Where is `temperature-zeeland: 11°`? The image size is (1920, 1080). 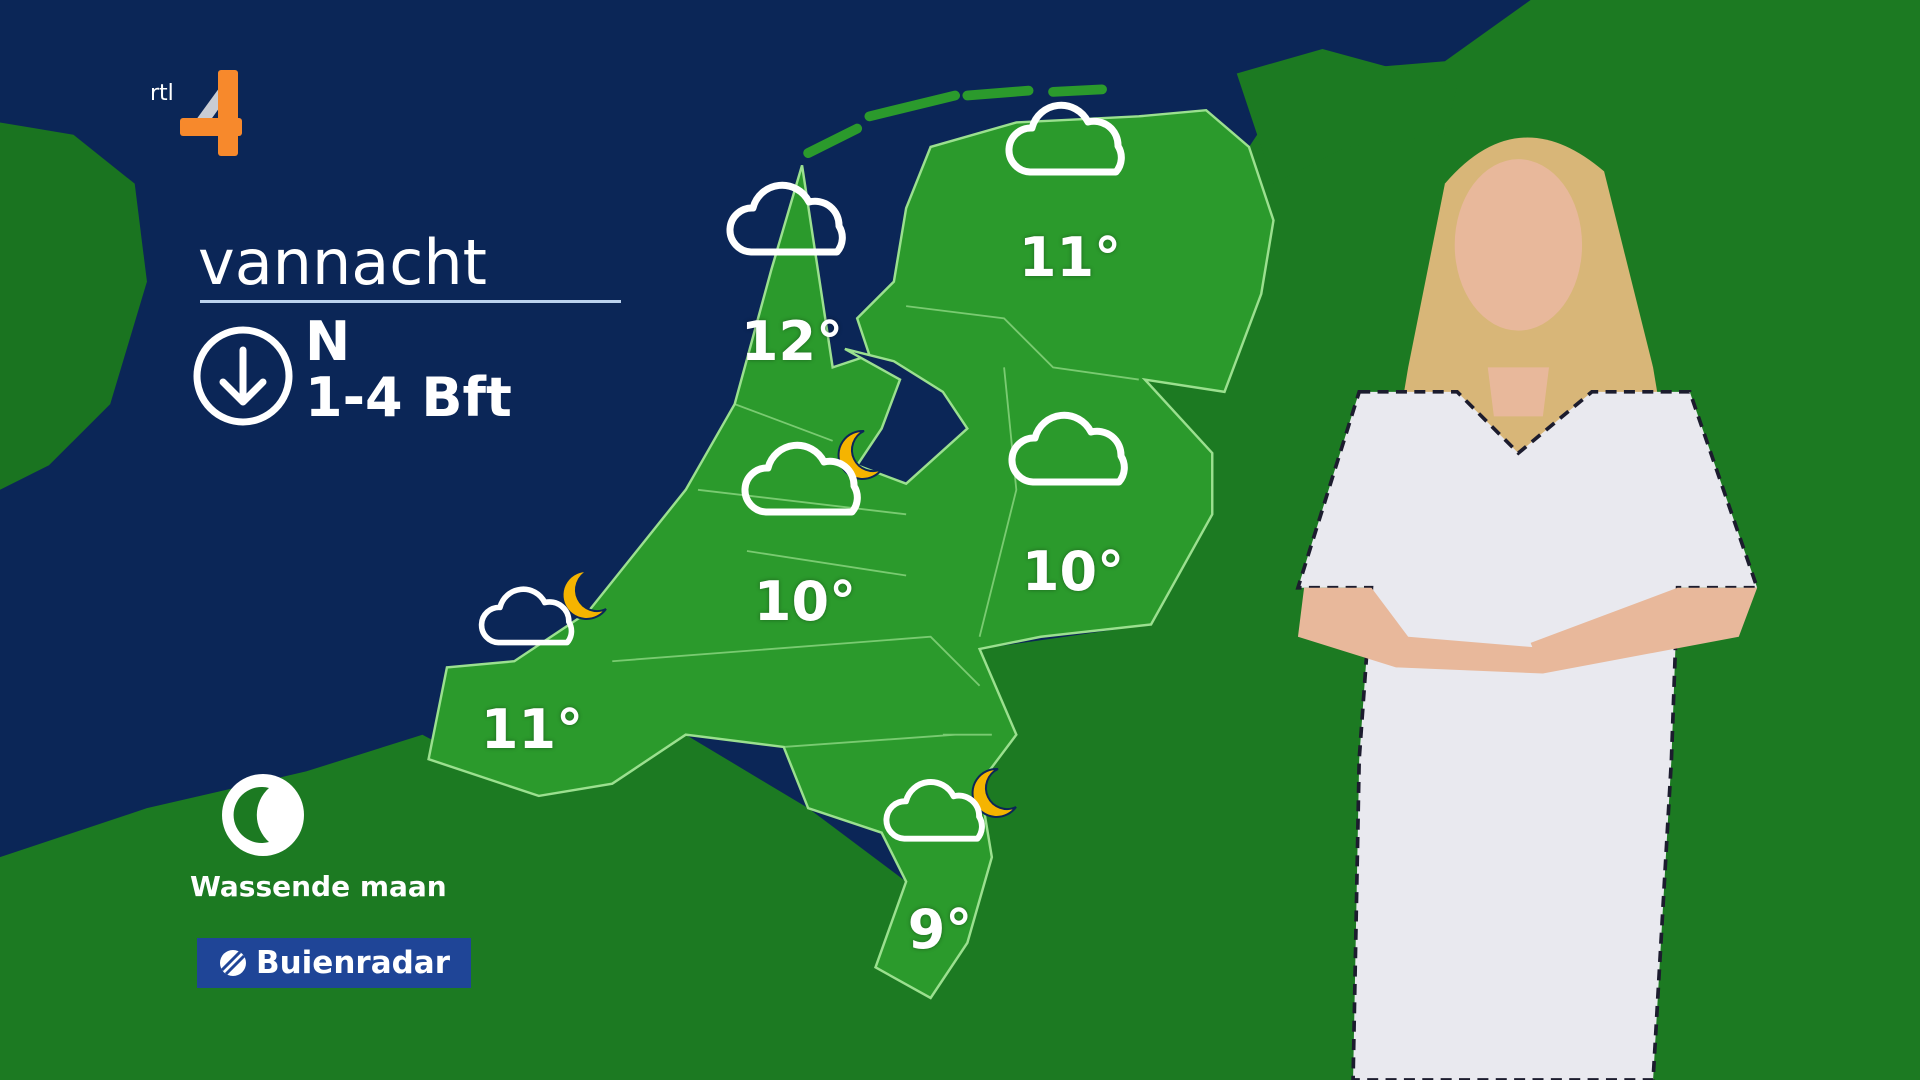 temperature-zeeland: 11° is located at coordinates (532, 729).